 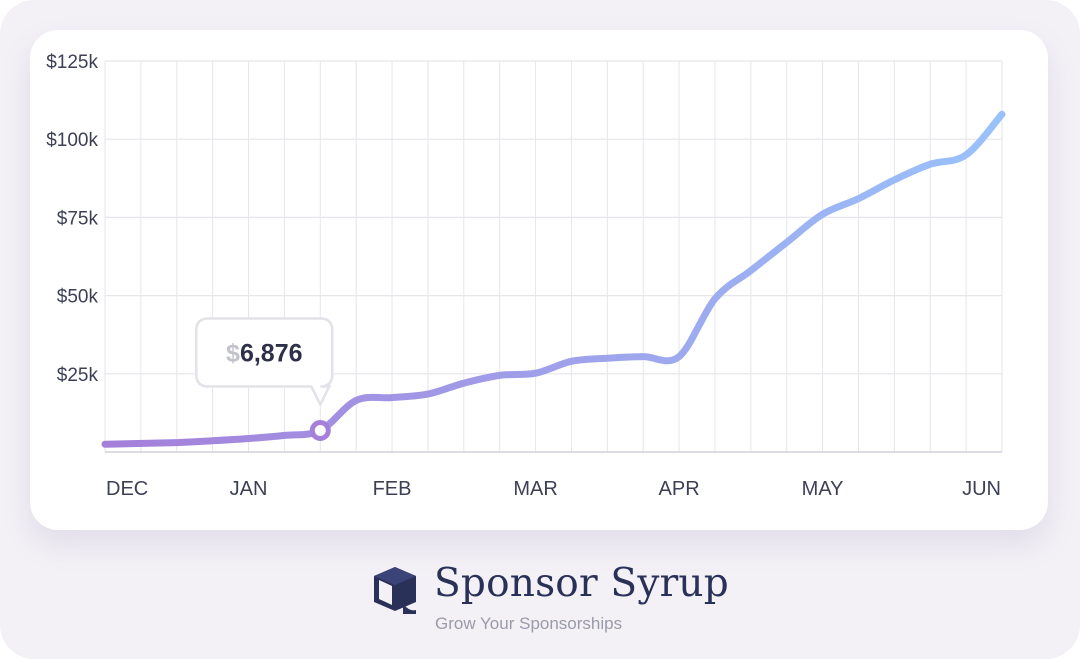 What do you see at coordinates (78, 375) in the screenshot?
I see `y-tick-label: $25k` at bounding box center [78, 375].